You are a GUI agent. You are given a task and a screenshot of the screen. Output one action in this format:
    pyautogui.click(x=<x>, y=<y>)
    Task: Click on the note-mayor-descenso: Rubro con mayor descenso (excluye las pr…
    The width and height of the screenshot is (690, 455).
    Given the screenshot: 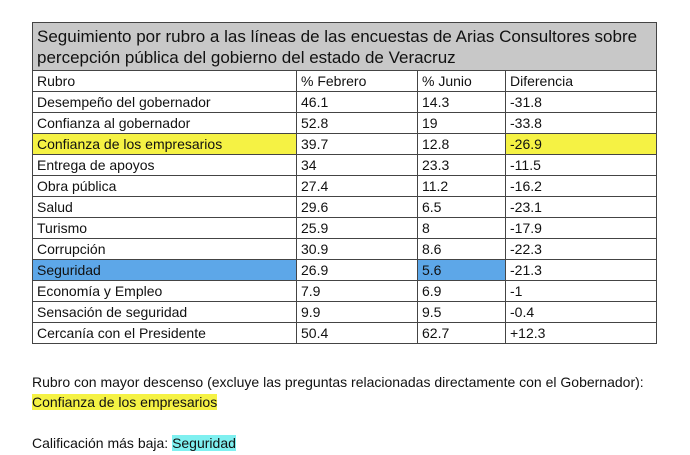 What is the action you would take?
    pyautogui.click(x=342, y=392)
    